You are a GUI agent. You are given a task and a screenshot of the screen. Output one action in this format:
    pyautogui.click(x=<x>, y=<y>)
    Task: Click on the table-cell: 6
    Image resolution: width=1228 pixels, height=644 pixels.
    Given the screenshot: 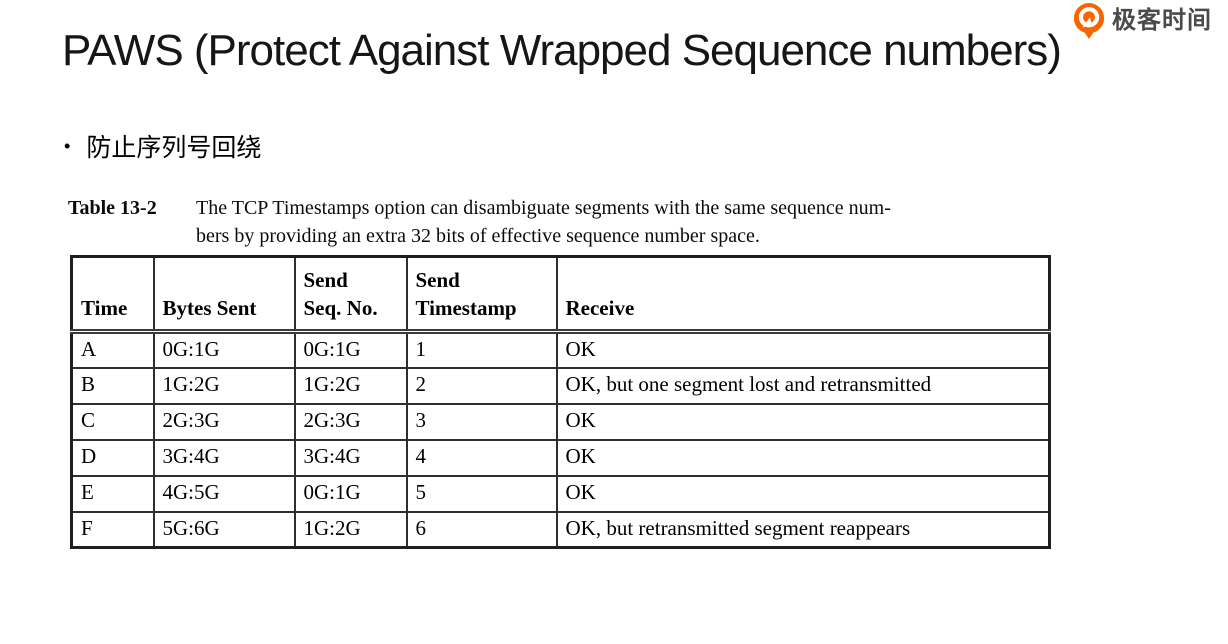 What is the action you would take?
    pyautogui.click(x=481, y=529)
    